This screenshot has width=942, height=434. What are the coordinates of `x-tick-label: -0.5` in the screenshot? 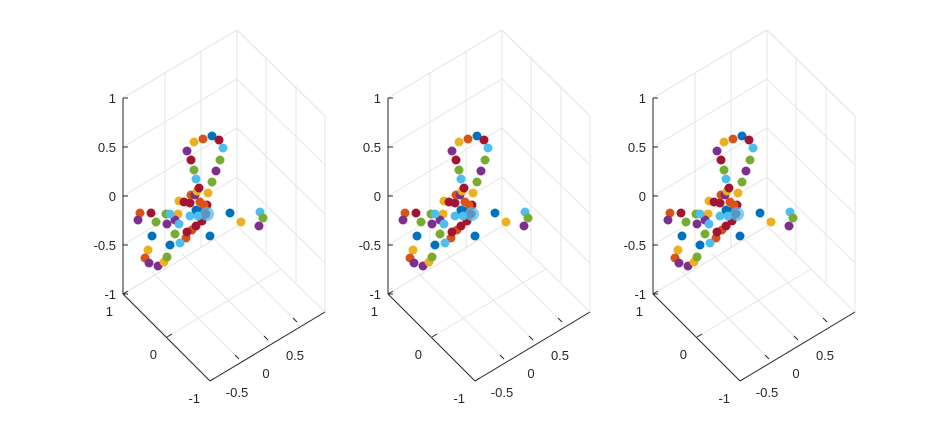 It's located at (502, 392).